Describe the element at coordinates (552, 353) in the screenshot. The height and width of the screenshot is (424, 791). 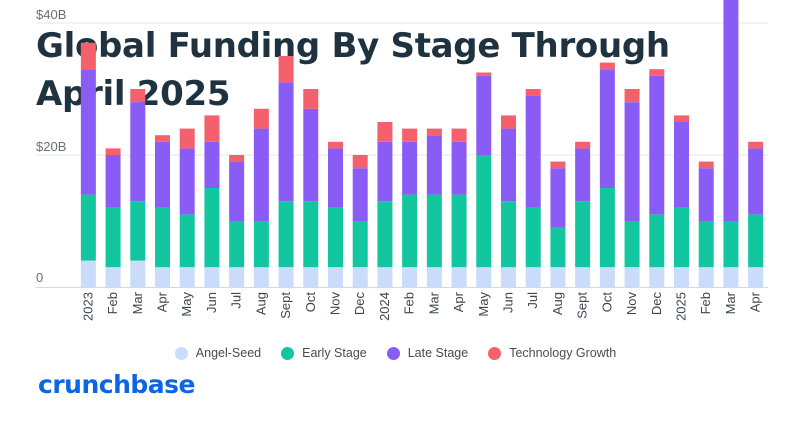
I see `legend-item-technology-growth: Technology Growth` at that location.